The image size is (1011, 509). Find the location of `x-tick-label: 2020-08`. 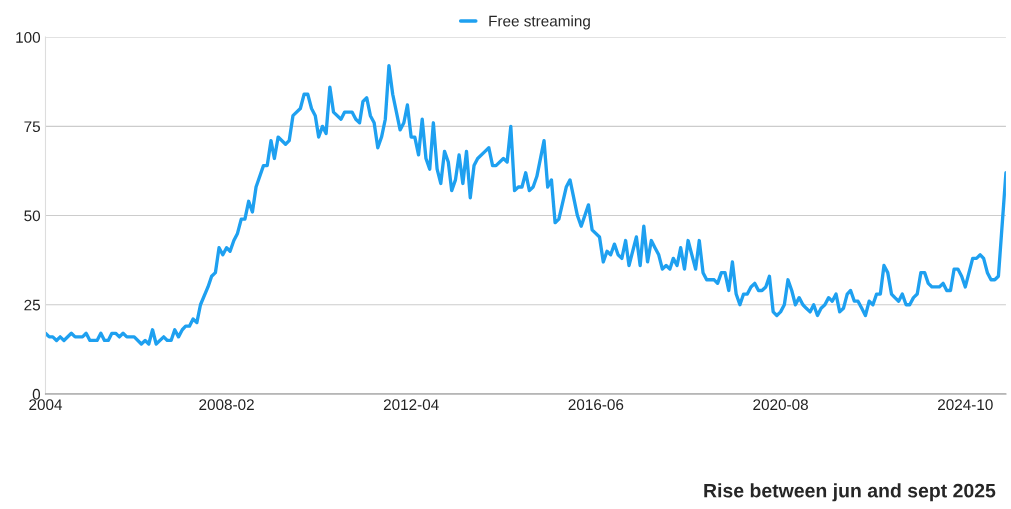

x-tick-label: 2020-08 is located at coordinates (780, 405).